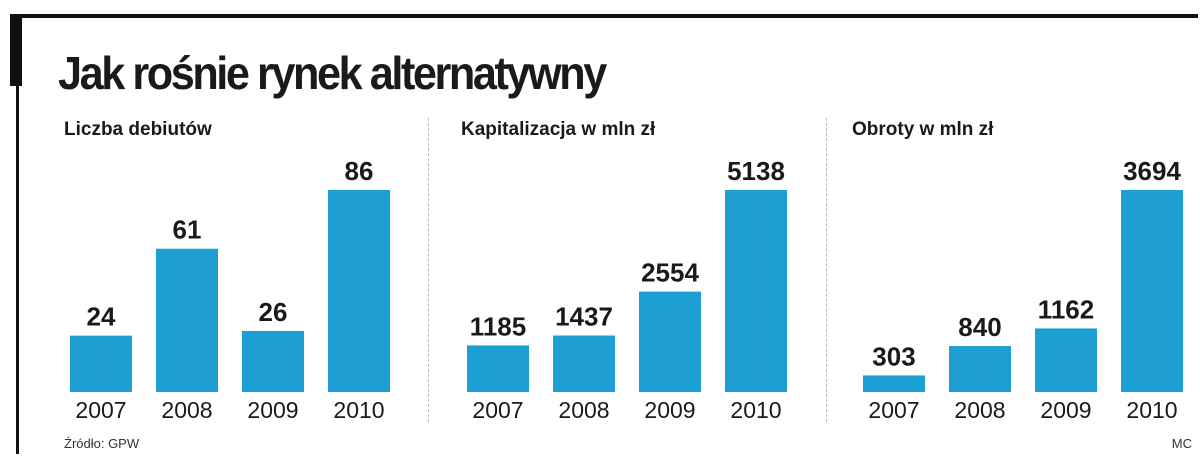 This screenshot has width=1200, height=459. I want to click on data-label-debuts-2007: 24, so click(101, 317).